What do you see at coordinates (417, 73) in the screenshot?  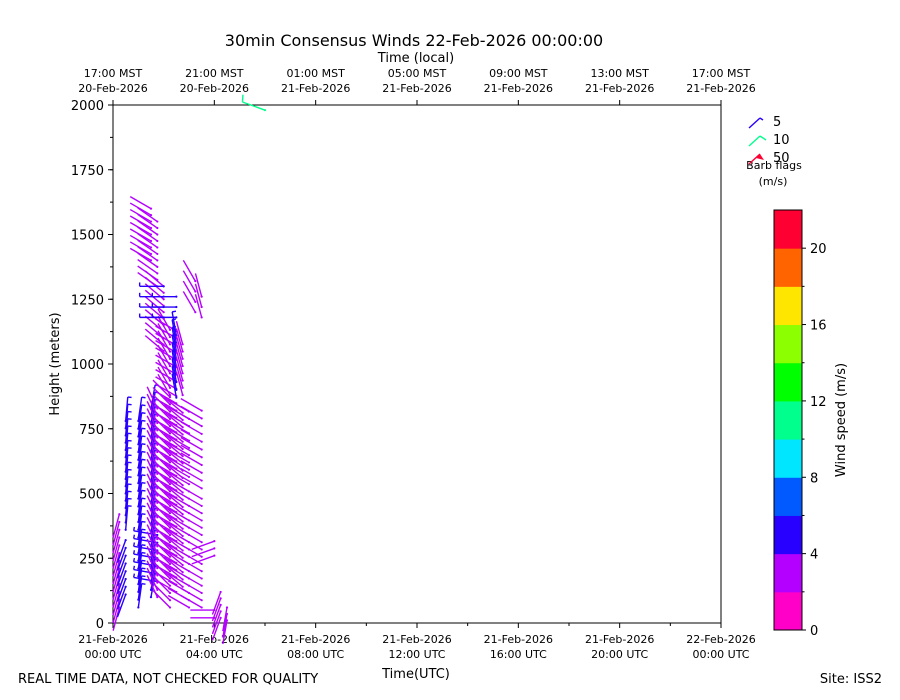 I see `top-tick-time: 05:00 MST` at bounding box center [417, 73].